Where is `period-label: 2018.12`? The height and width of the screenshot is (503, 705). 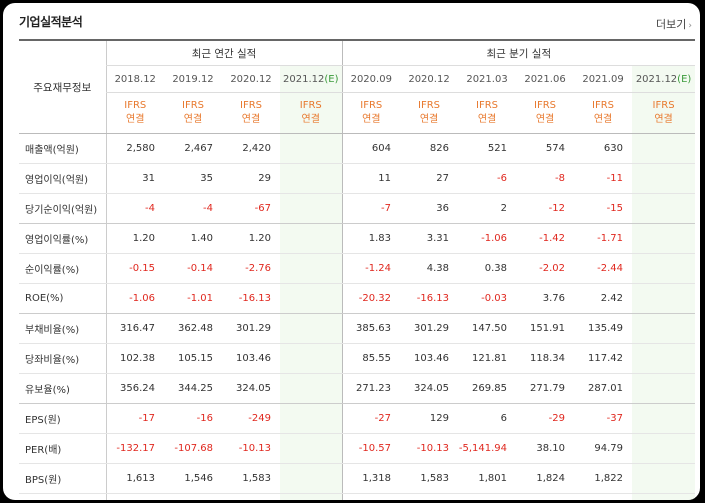 period-label: 2018.12 is located at coordinates (135, 79).